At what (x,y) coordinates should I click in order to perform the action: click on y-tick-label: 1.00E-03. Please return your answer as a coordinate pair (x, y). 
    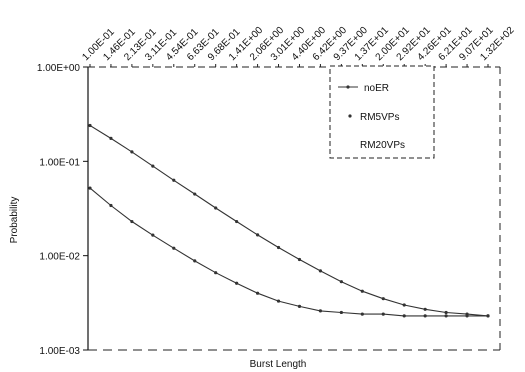
    Looking at the image, I should click on (59, 351).